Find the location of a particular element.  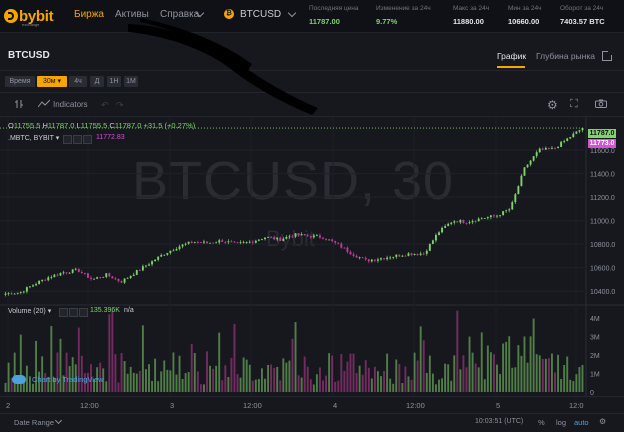

camera-icon is located at coordinates (601, 103).